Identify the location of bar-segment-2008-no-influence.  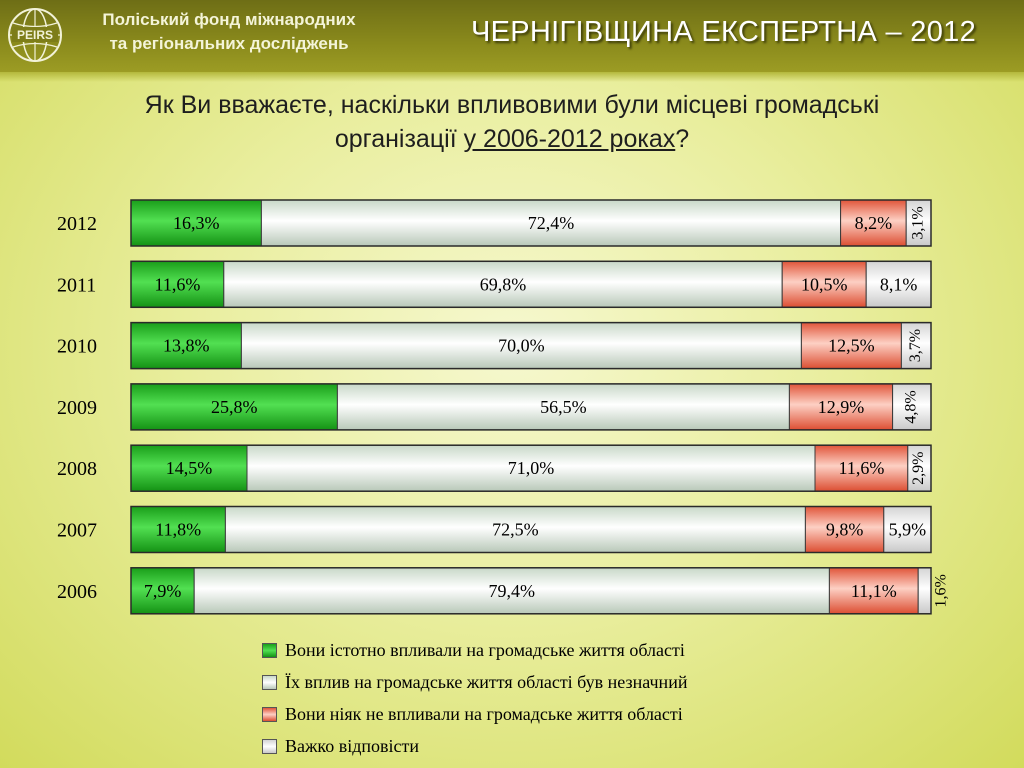
(861, 468).